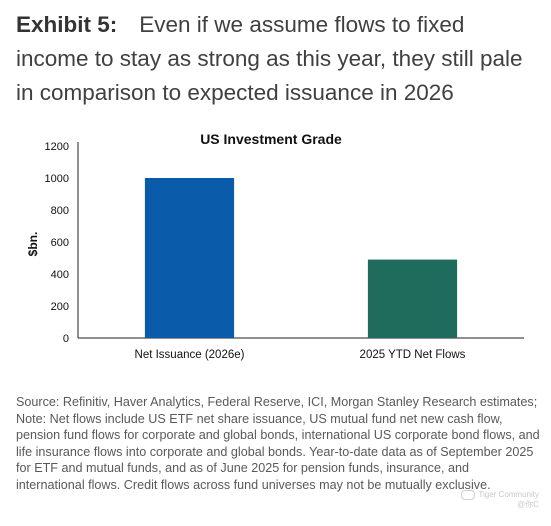 This screenshot has height=526, width=551. I want to click on x-tick-label: Net Issuance (2026e), so click(190, 355).